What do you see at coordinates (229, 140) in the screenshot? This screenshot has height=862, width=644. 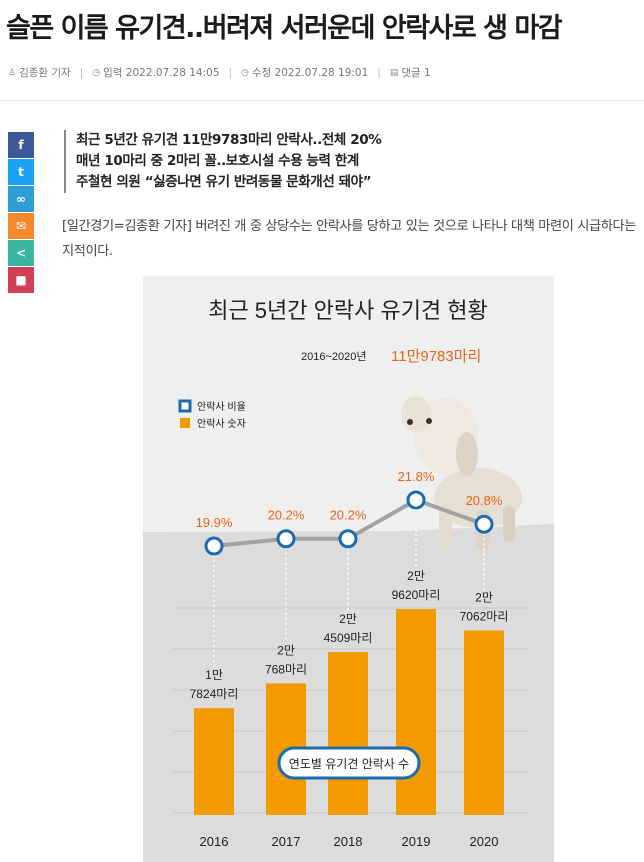 I see `summary-line: 최근 5년간 유기견 11만9783마리 안락사..전체 20%` at bounding box center [229, 140].